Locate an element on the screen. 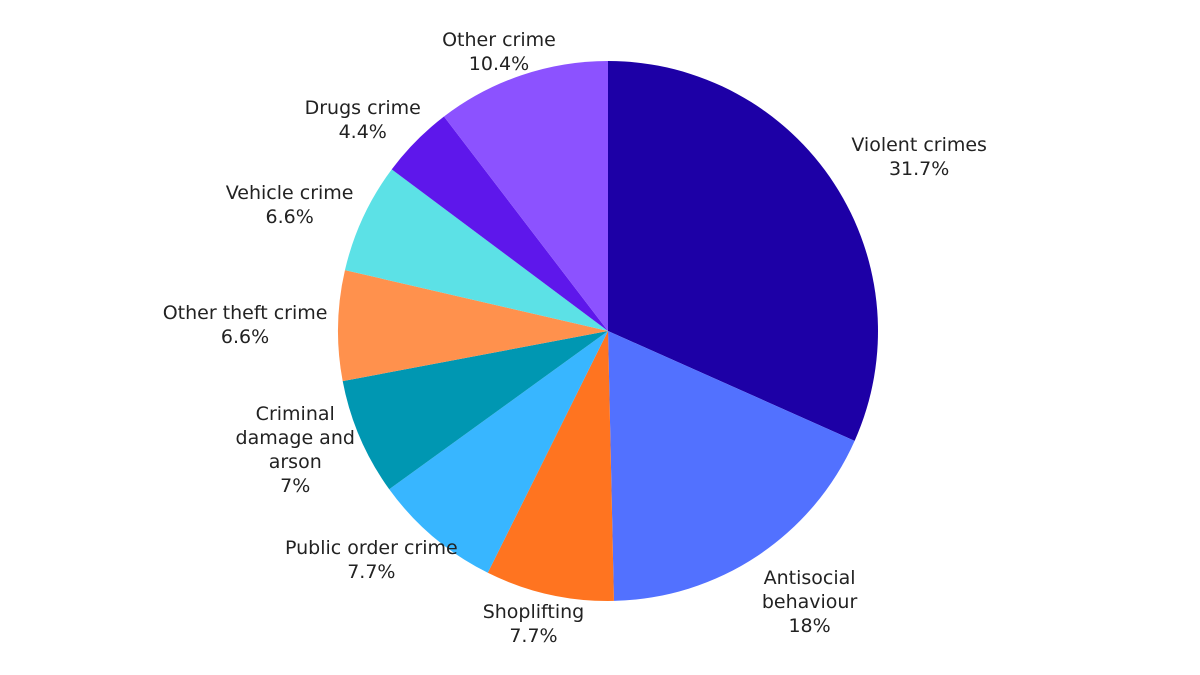 The width and height of the screenshot is (1200, 675). slice-label: Drugs crime 4.4% is located at coordinates (363, 120).